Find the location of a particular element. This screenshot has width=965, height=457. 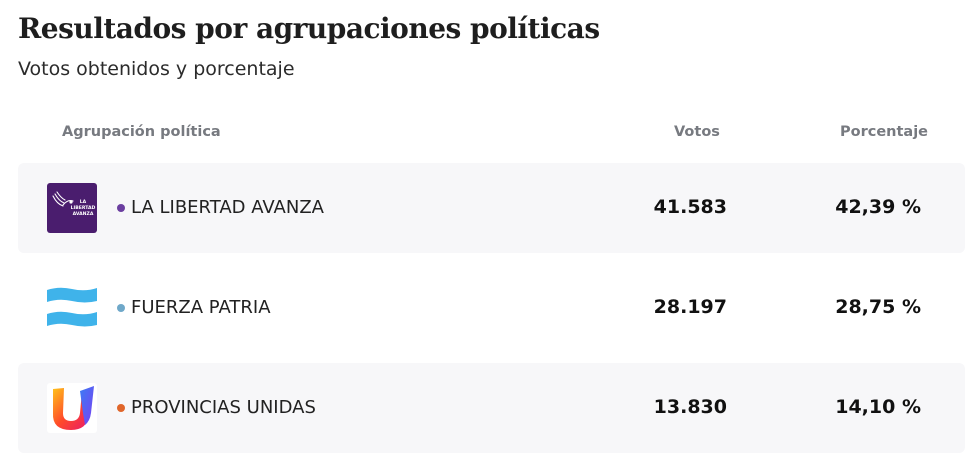

column-header-percentage: Porcentaje is located at coordinates (884, 132).